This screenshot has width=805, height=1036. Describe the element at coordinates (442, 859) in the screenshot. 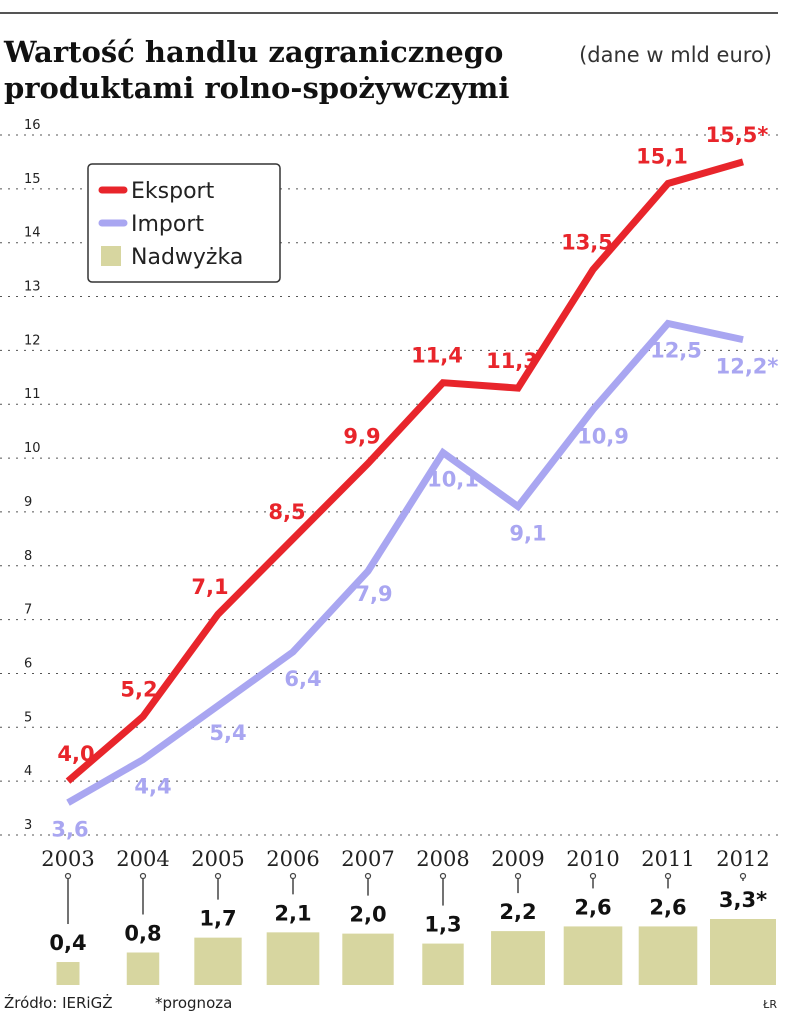

I see `x-tick-label: 2008` at that location.